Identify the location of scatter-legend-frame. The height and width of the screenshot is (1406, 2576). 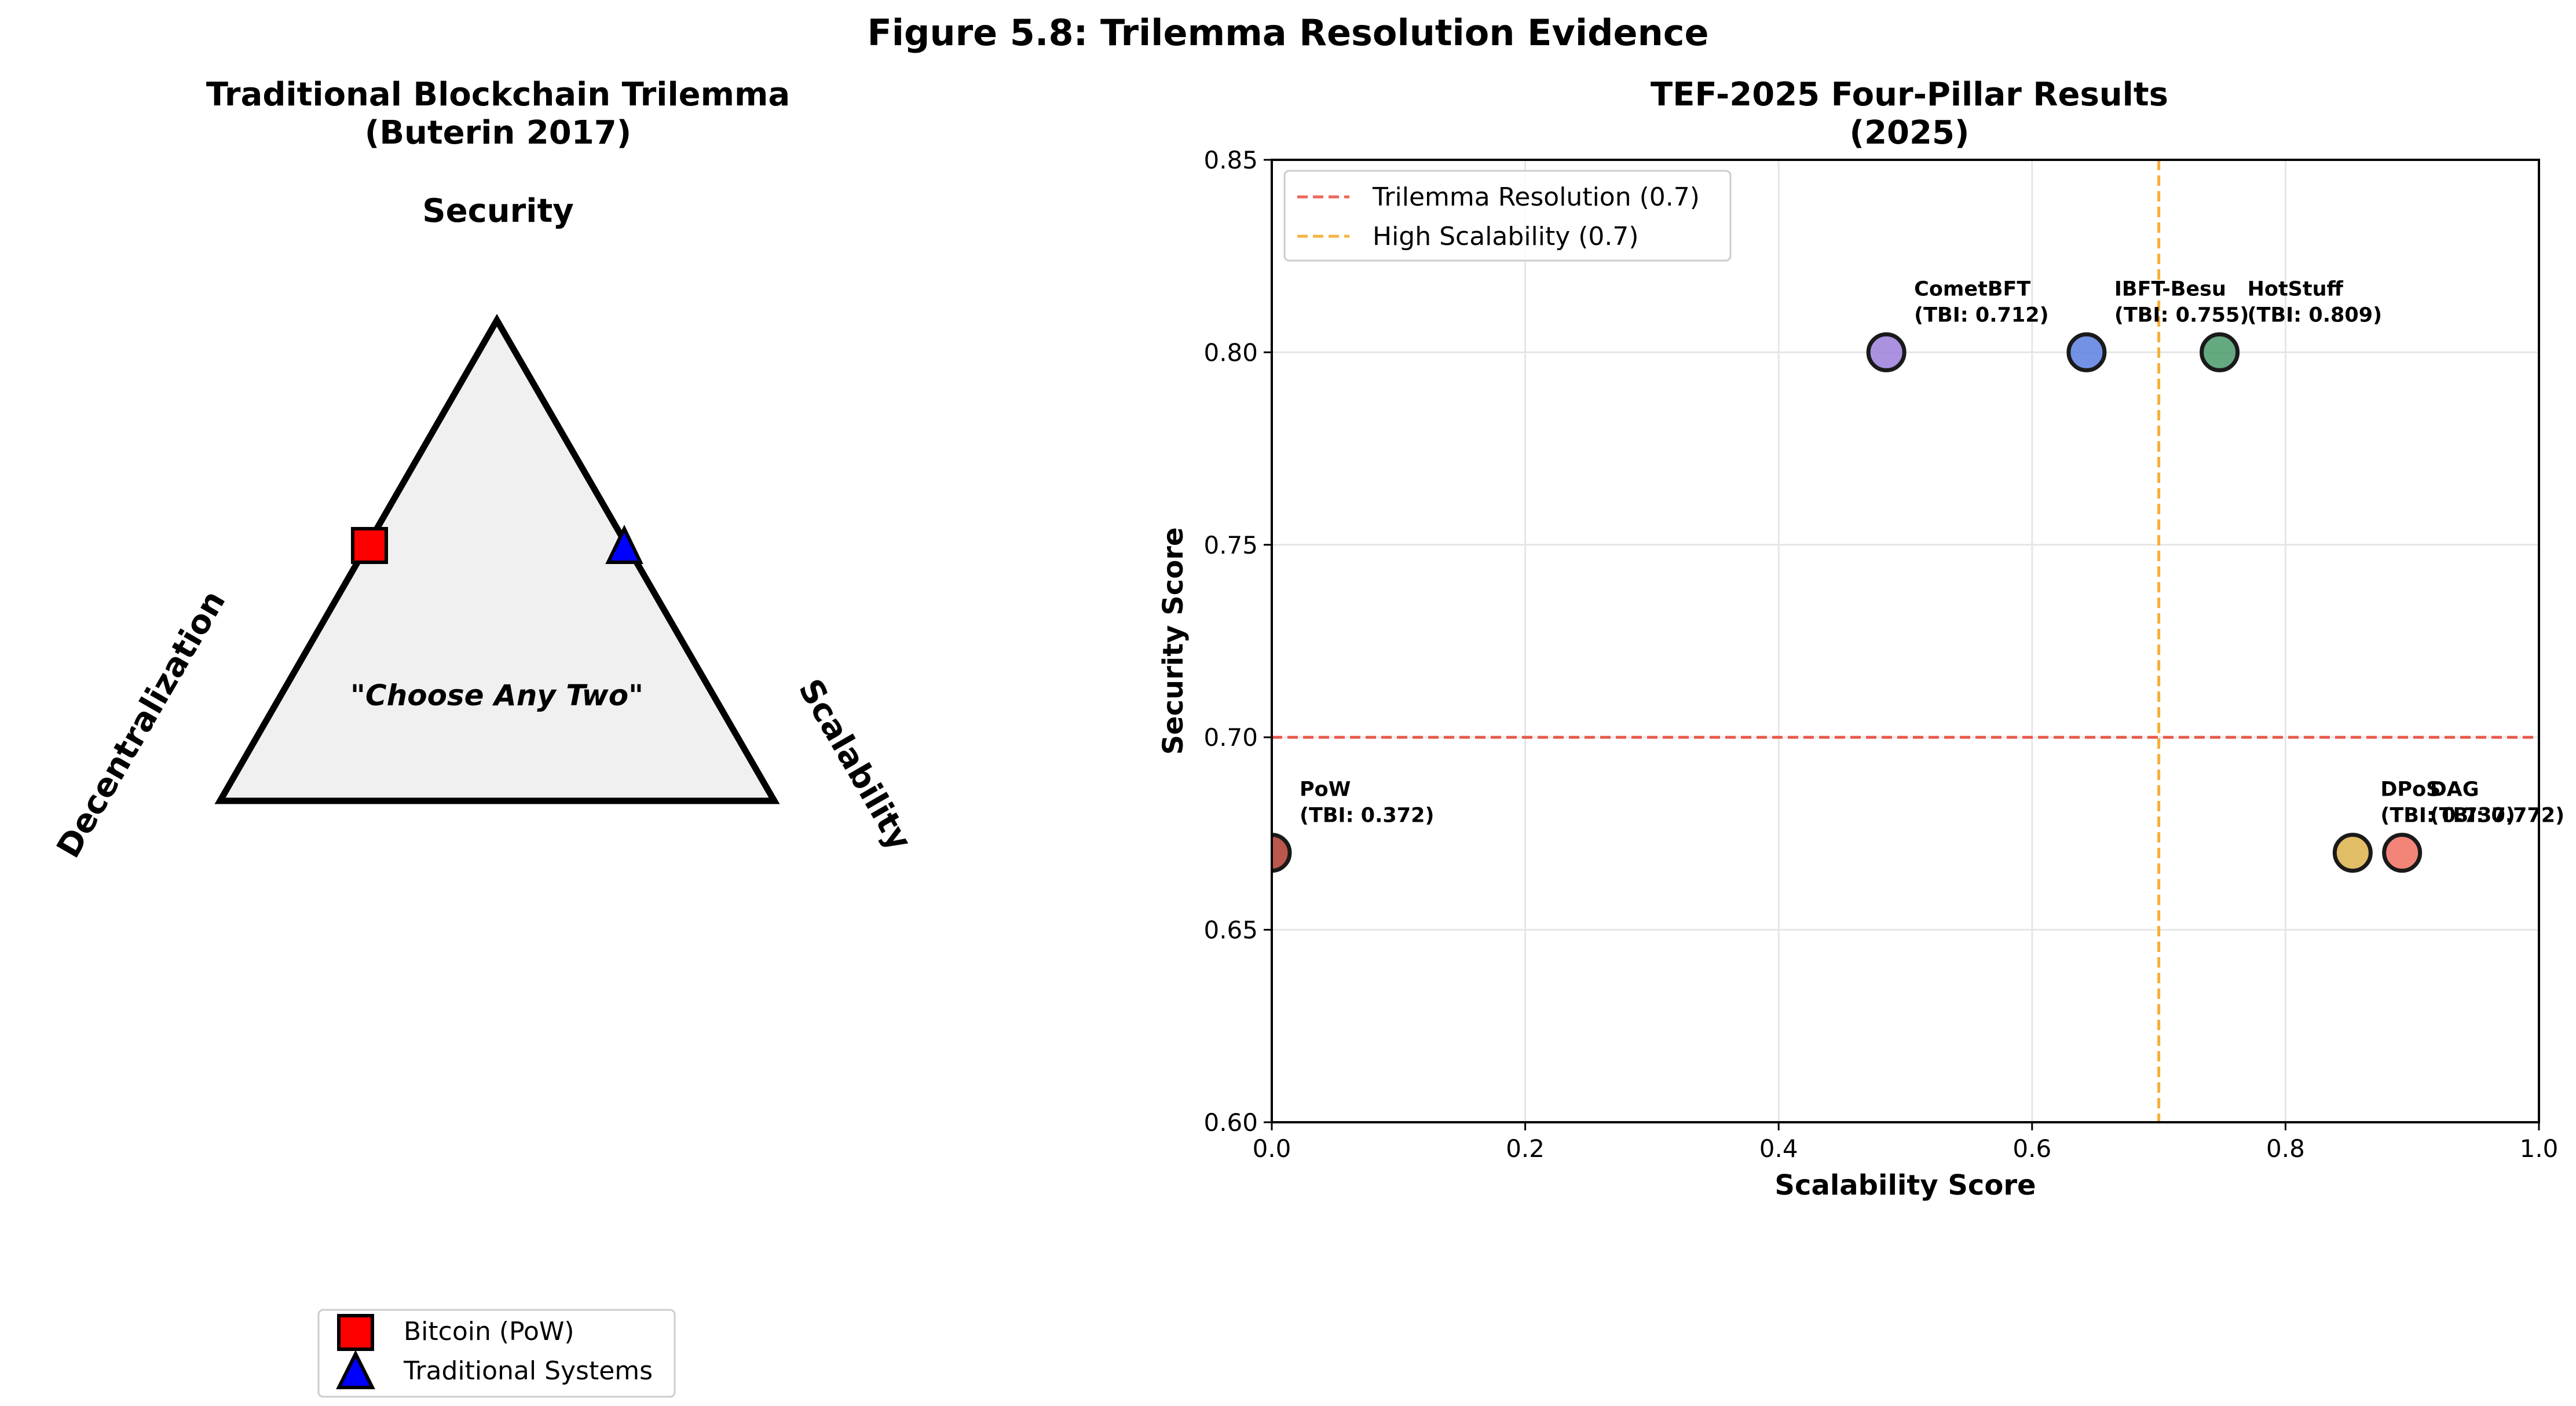
(1507, 216).